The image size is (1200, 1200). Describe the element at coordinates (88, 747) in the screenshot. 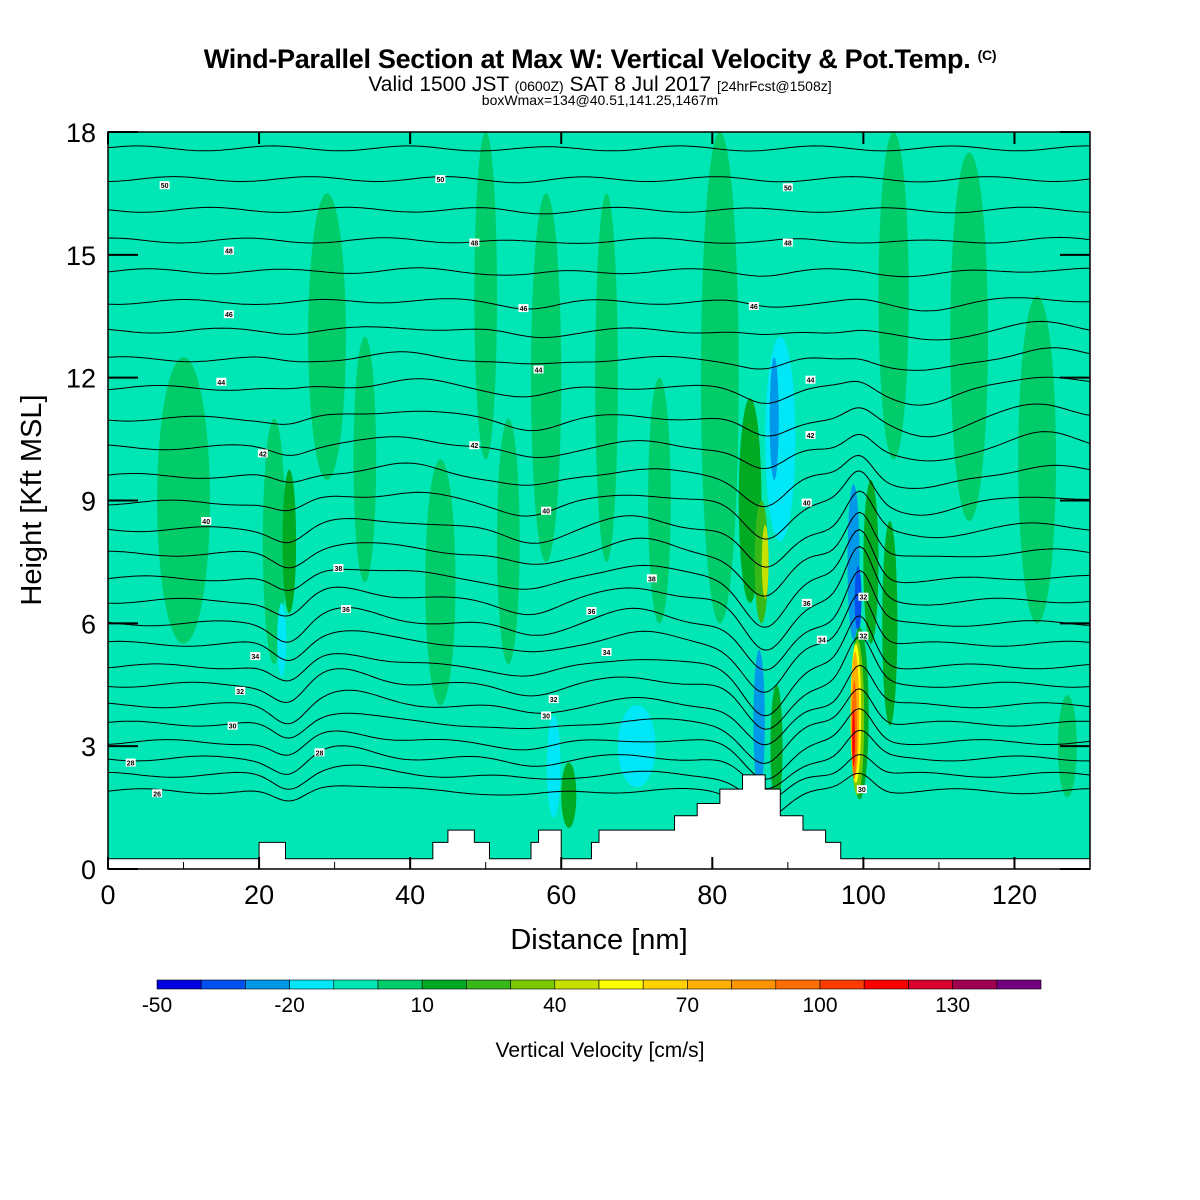

I see `y-tick-label: 3` at that location.